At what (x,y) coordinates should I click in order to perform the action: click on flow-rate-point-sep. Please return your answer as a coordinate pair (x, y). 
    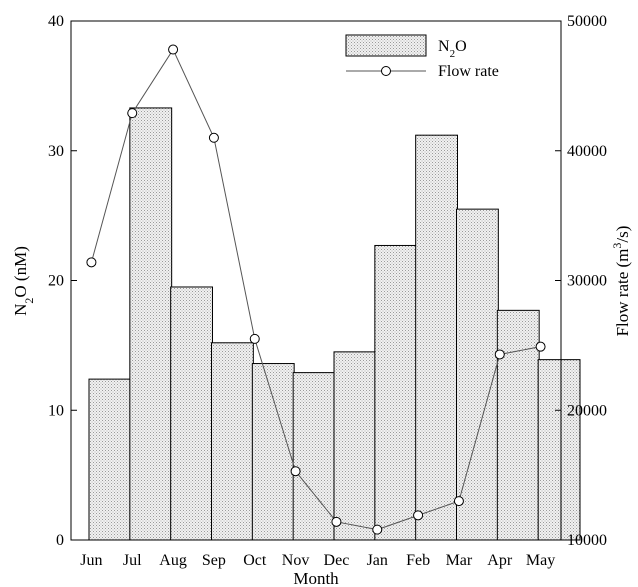
    Looking at the image, I should click on (213, 137).